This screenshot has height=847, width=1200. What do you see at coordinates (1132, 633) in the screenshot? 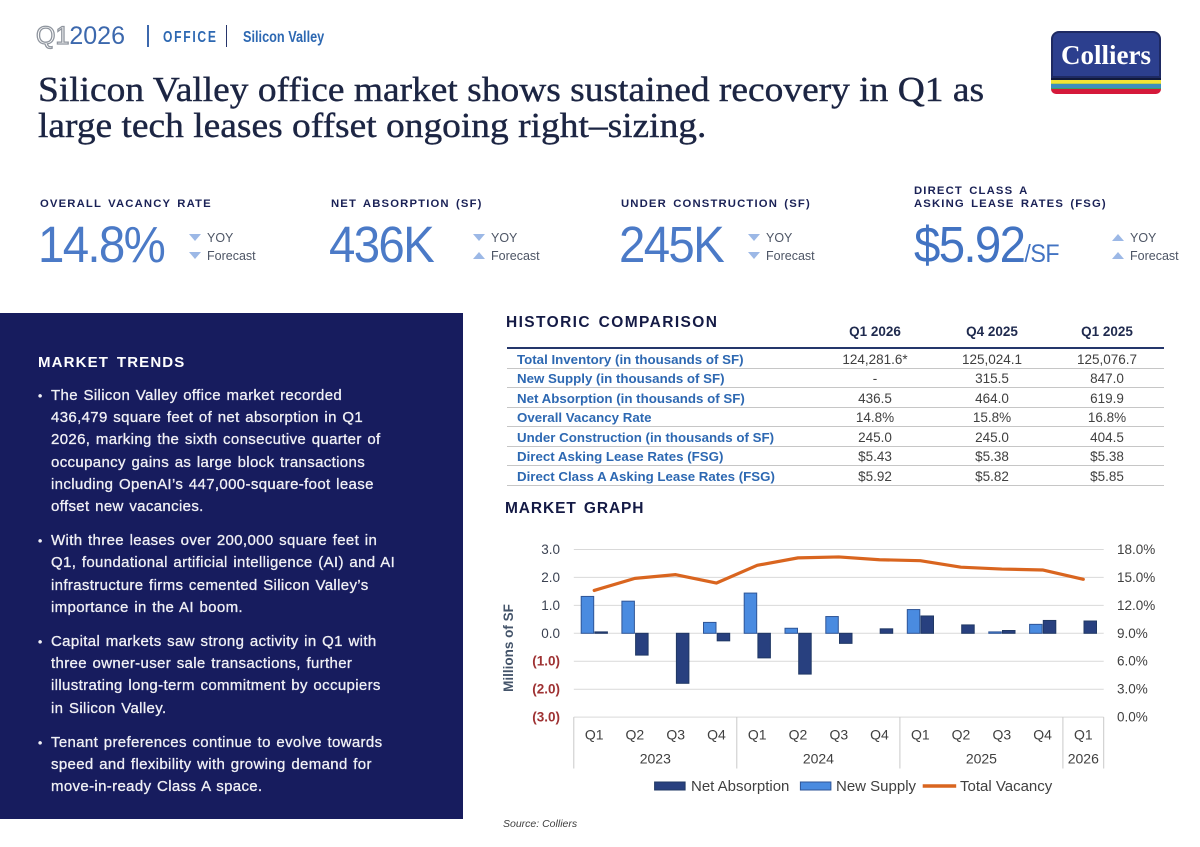
I see `svg-text: 9.0%` at bounding box center [1132, 633].